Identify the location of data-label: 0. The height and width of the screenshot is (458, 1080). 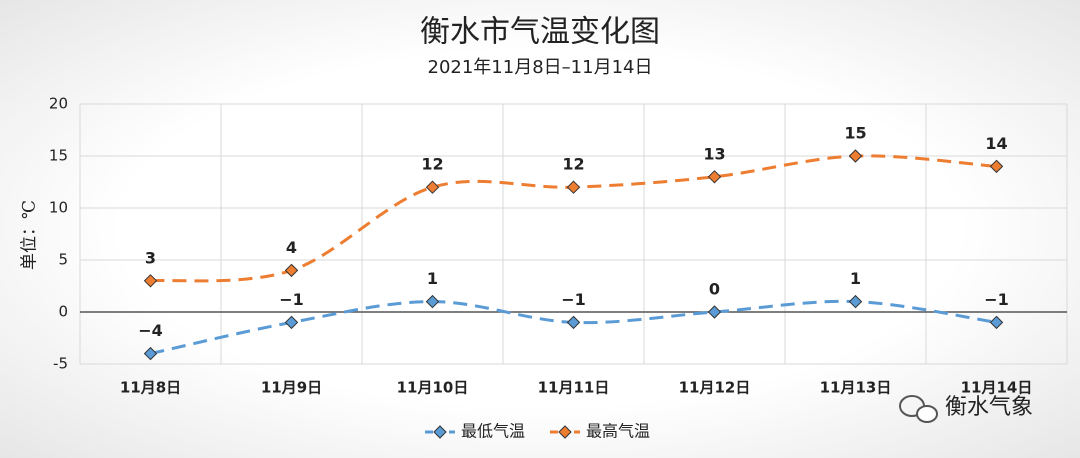
(714, 289).